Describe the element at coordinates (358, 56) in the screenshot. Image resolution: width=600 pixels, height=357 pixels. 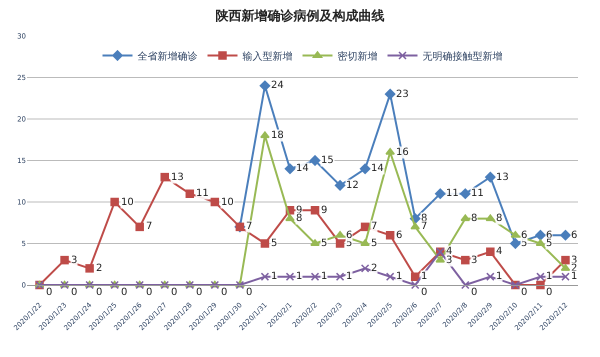
I see `legend-label: 密切新增` at that location.